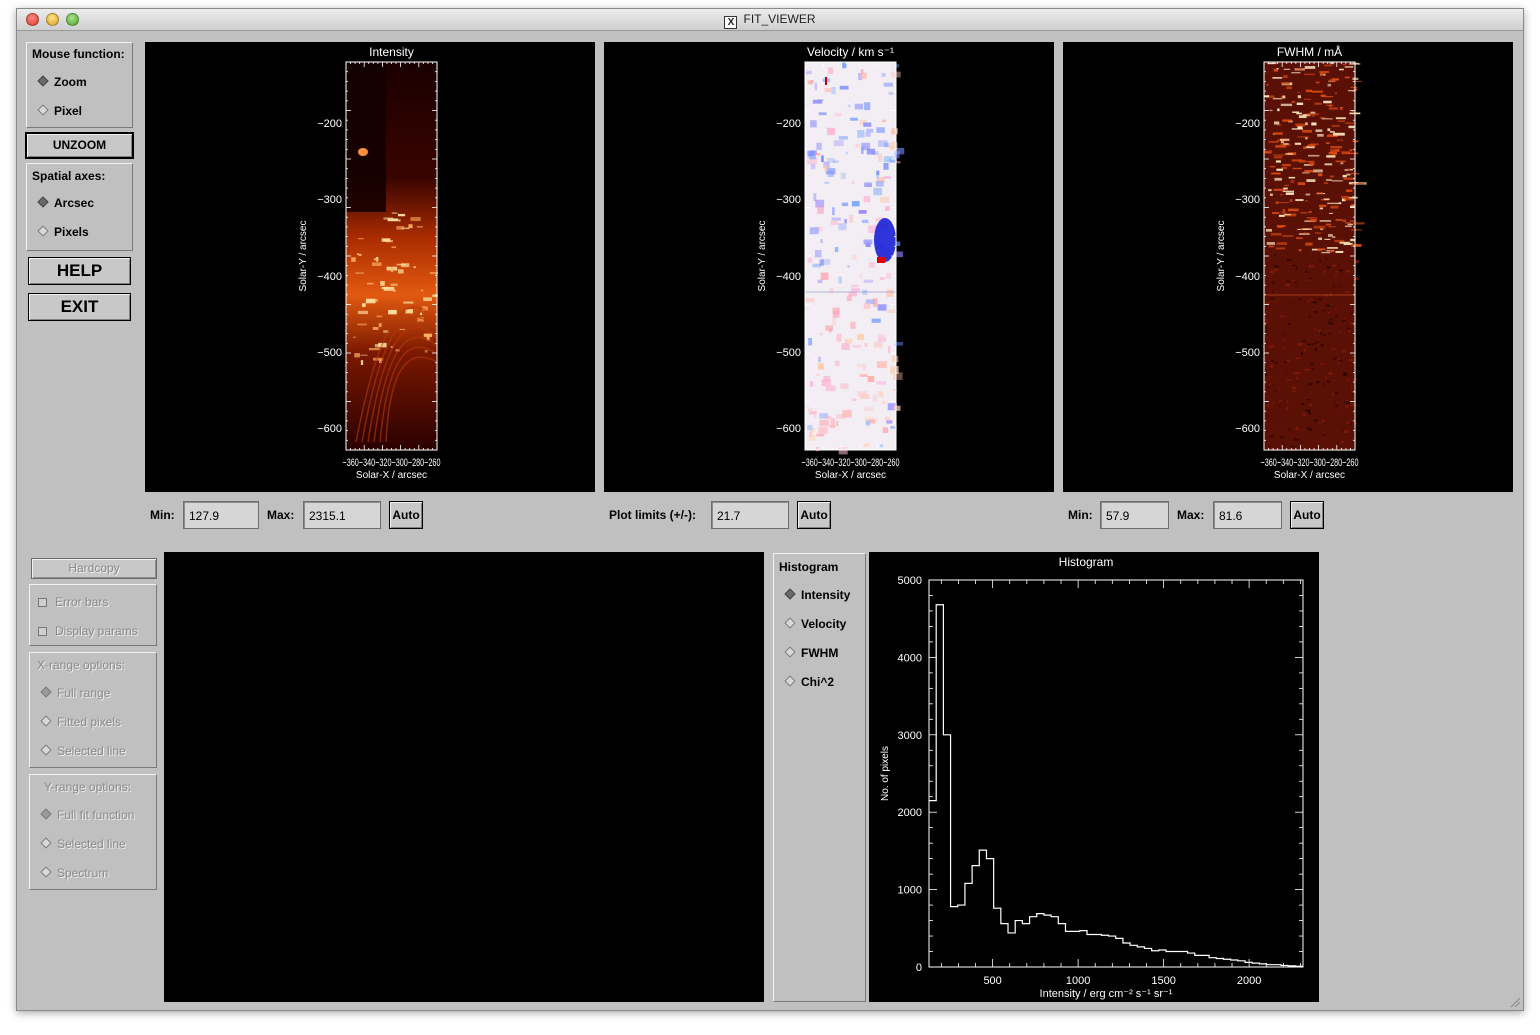 The height and width of the screenshot is (1035, 1540). I want to click on hist-y-tick-label: 1000, so click(910, 891).